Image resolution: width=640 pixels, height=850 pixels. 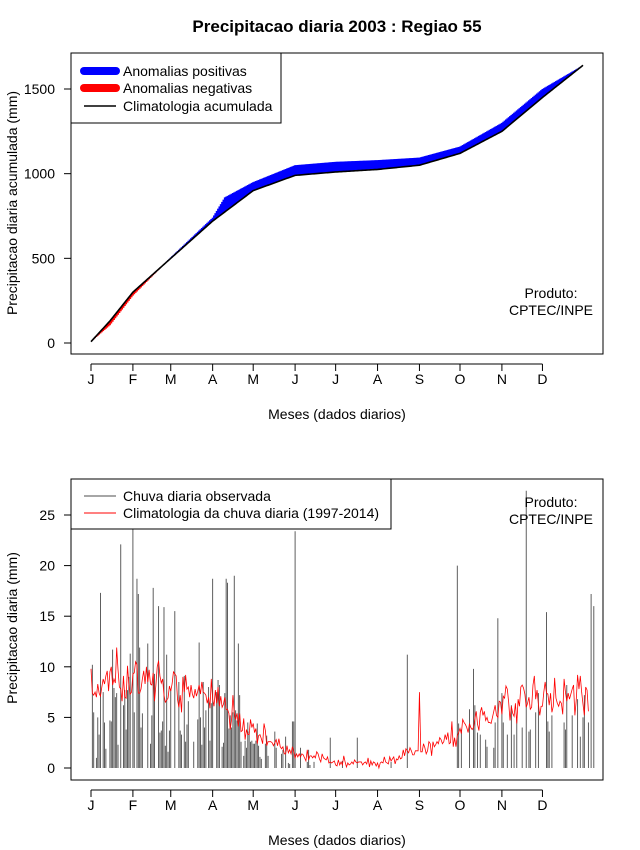 What do you see at coordinates (187, 88) in the screenshot?
I see `legend-negative-label: Anomalias negativas` at bounding box center [187, 88].